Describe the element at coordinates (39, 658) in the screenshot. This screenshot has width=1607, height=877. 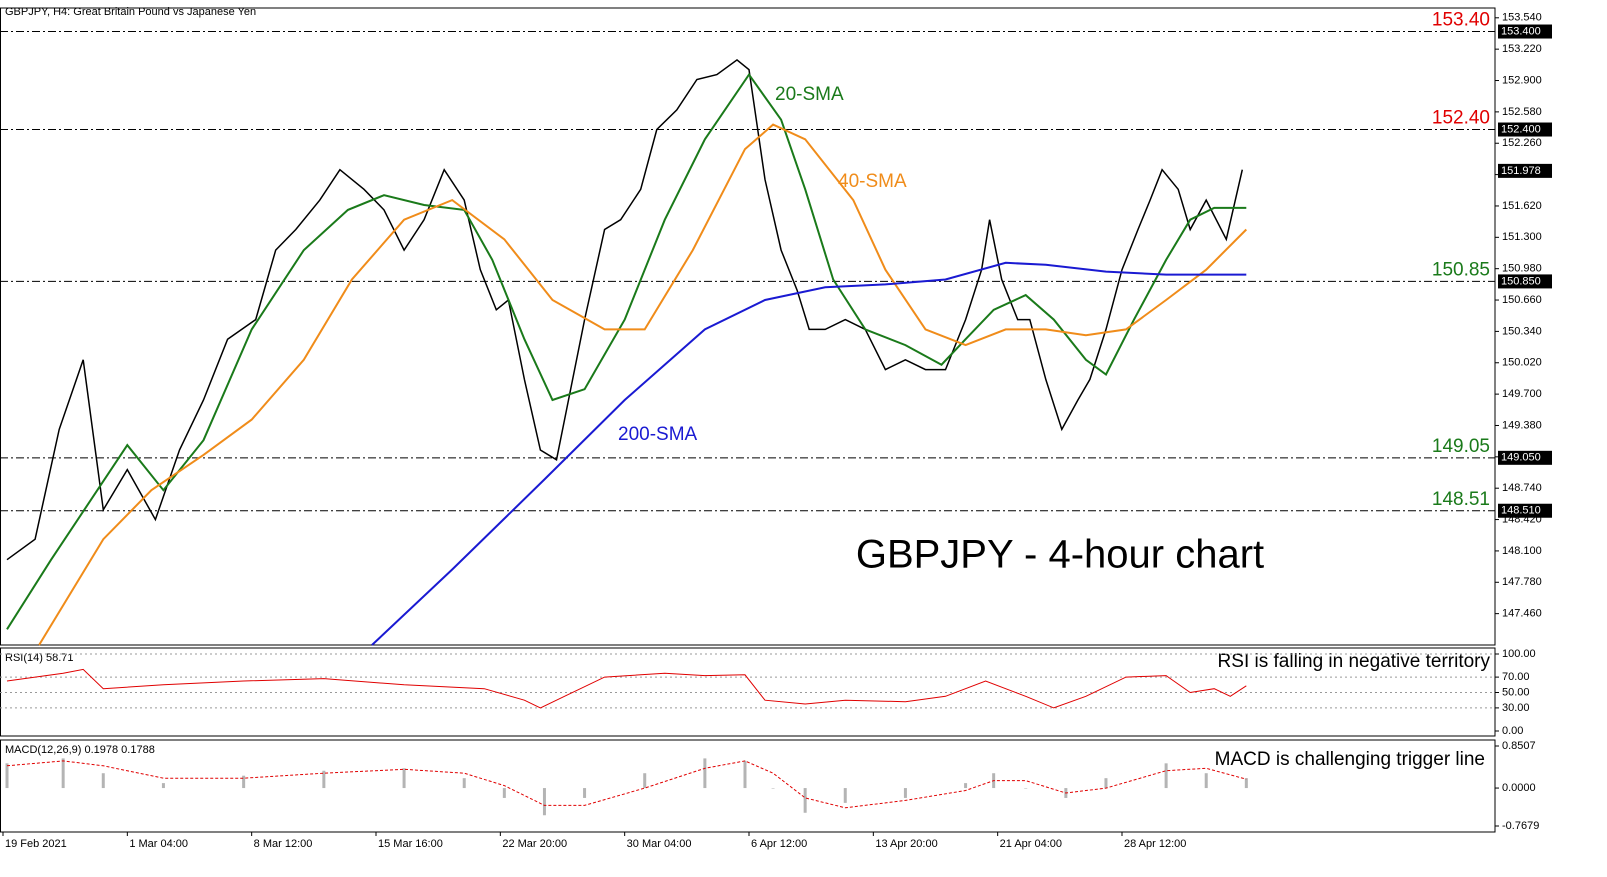
I see `rsi-label: RSI(14) 58.71` at that location.